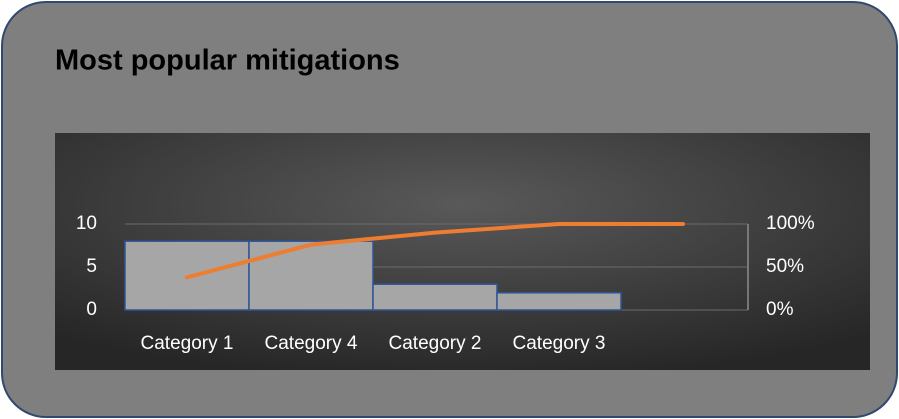 The height and width of the screenshot is (419, 899). I want to click on chart-title: Most popular mitigations, so click(227, 61).